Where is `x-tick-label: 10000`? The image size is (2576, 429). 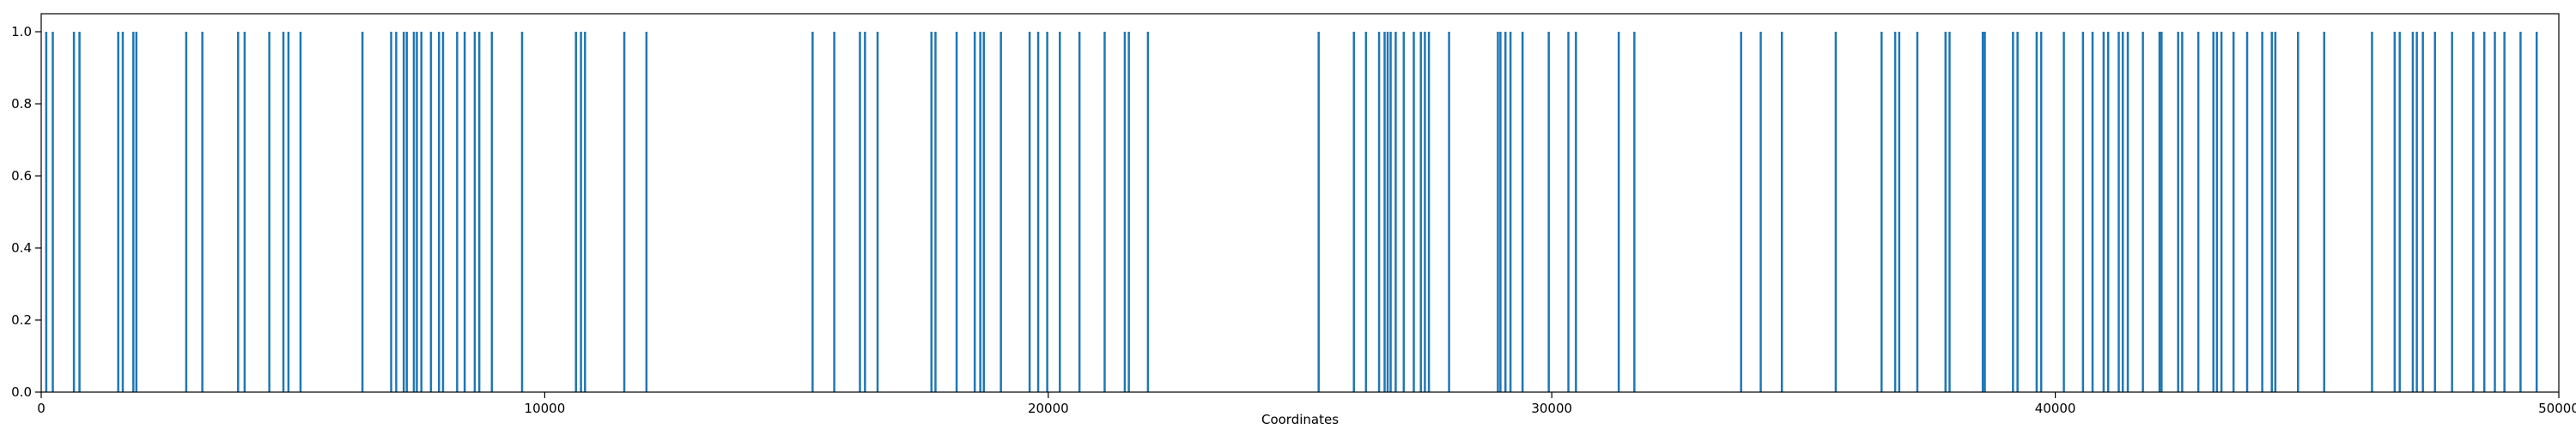
x-tick-label: 10000 is located at coordinates (545, 409).